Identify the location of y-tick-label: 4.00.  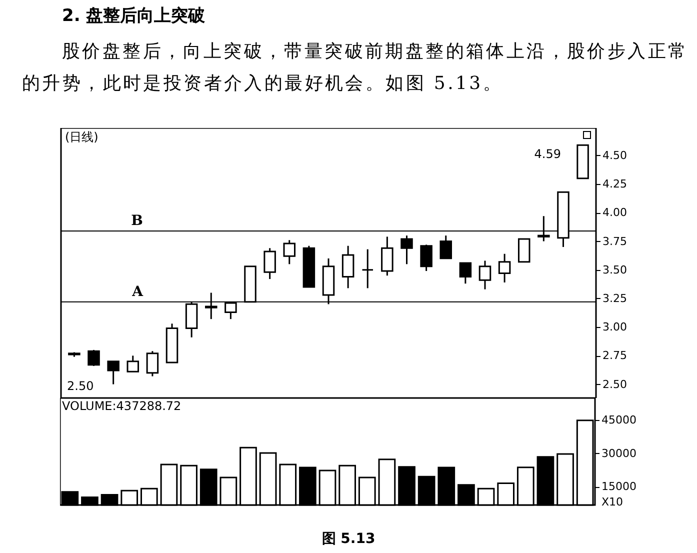
(614, 213).